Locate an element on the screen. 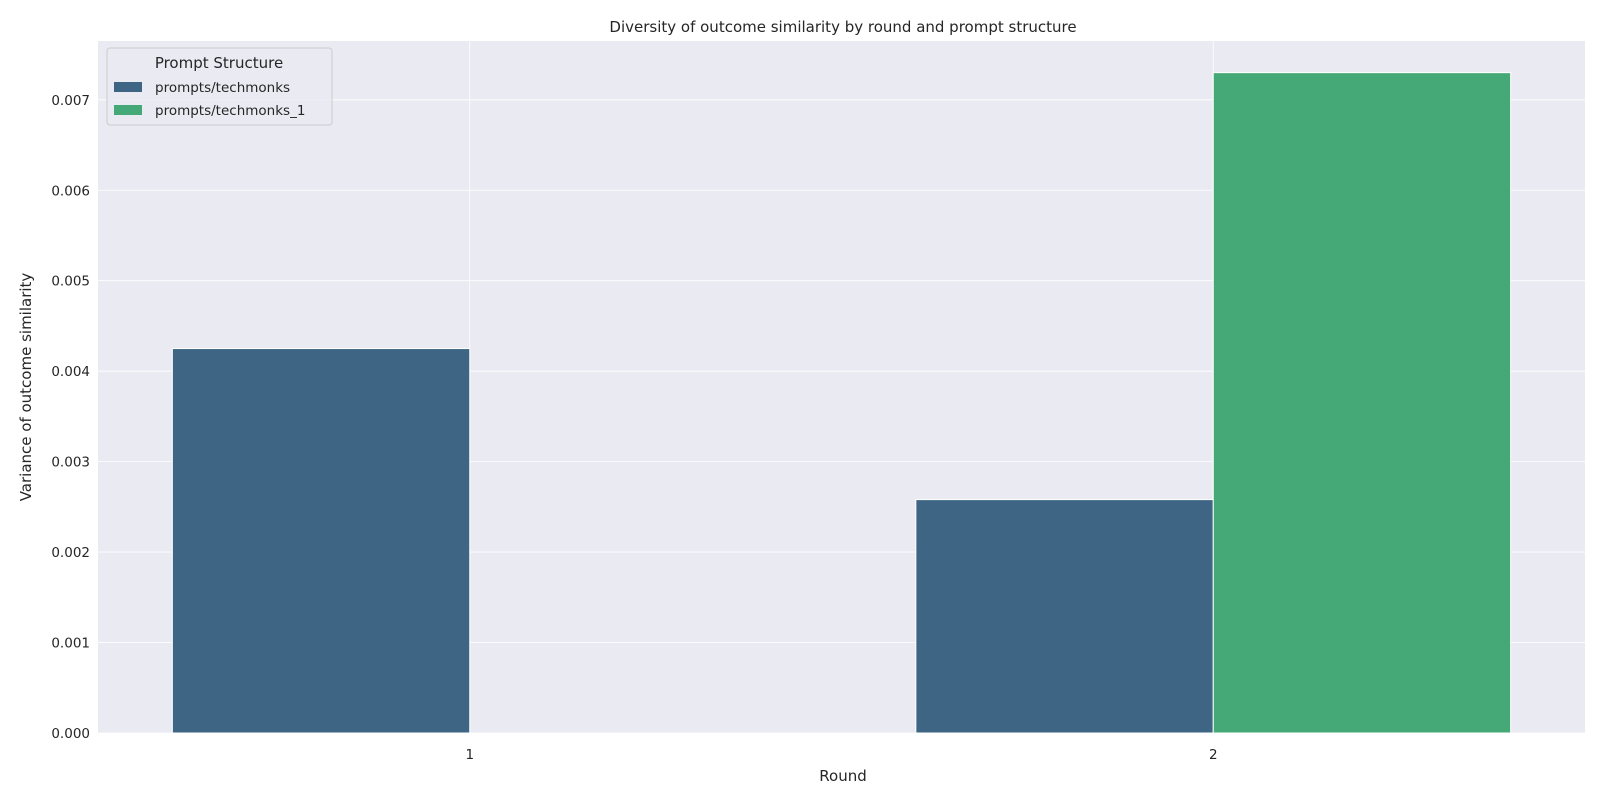  x-tick-label: 1 is located at coordinates (469, 755).